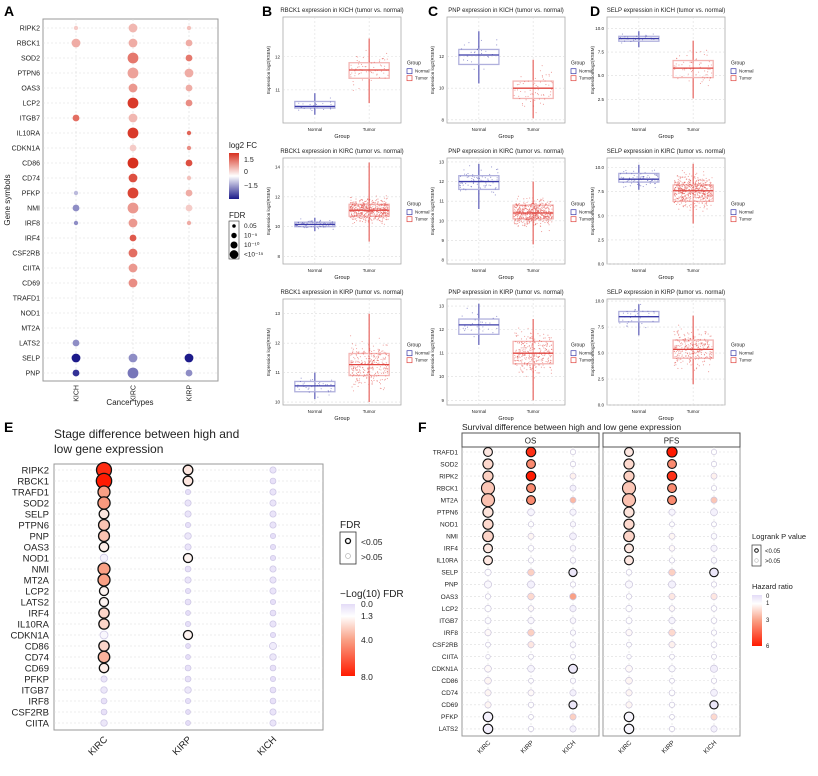 The height and width of the screenshot is (776, 818). Describe the element at coordinates (449, 693) in the screenshot. I see `gene-label: CD74` at that location.